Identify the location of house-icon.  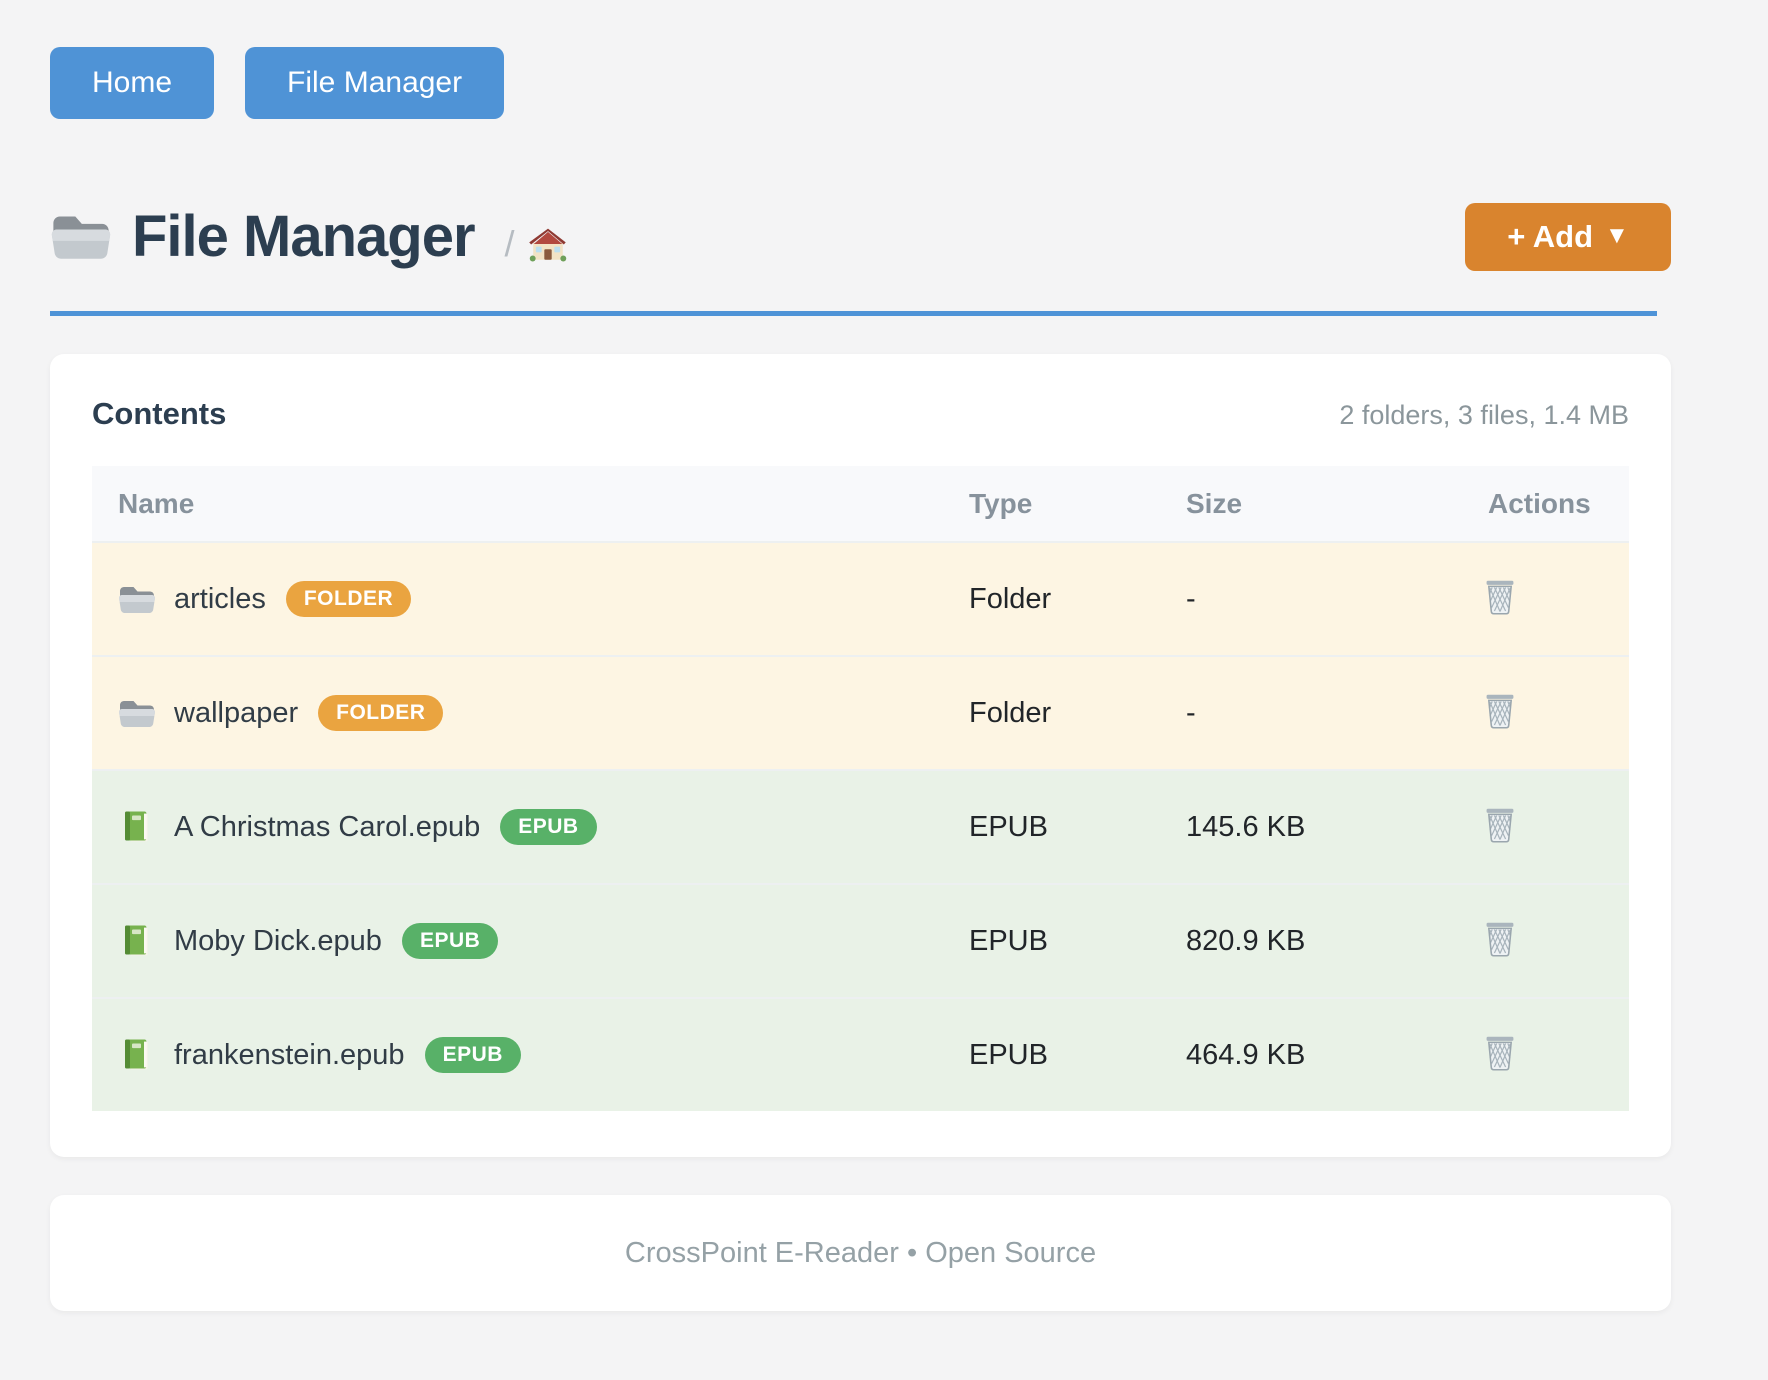
(547, 245).